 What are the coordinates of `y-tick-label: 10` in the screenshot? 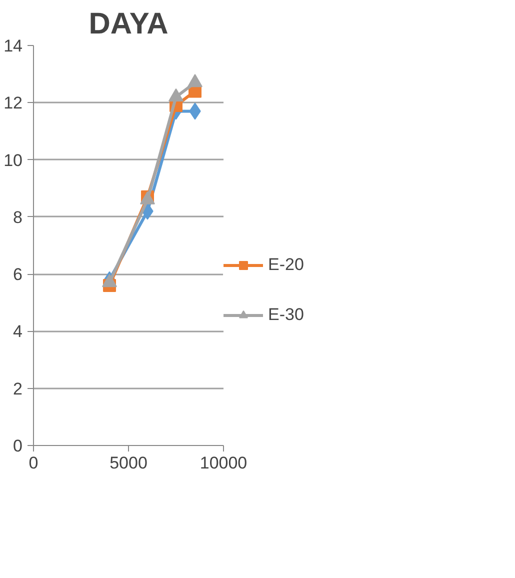 It's located at (13, 160).